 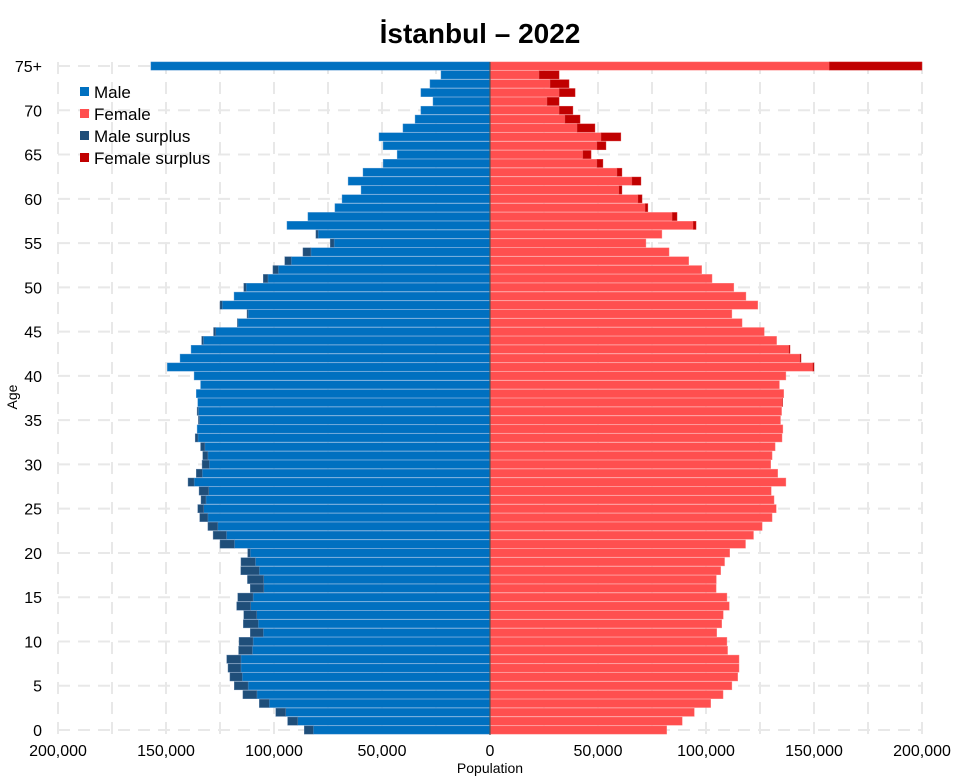 I want to click on legend: Male Female Male surplus Female surplus, so click(x=145, y=125).